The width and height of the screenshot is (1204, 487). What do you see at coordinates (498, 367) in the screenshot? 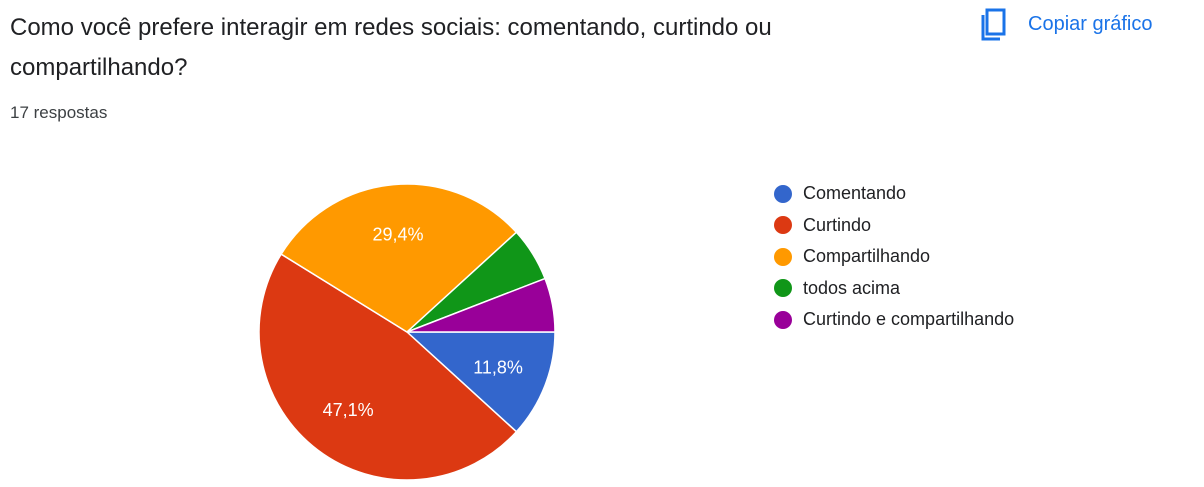
I see `slice-label-0: 11,8%` at bounding box center [498, 367].